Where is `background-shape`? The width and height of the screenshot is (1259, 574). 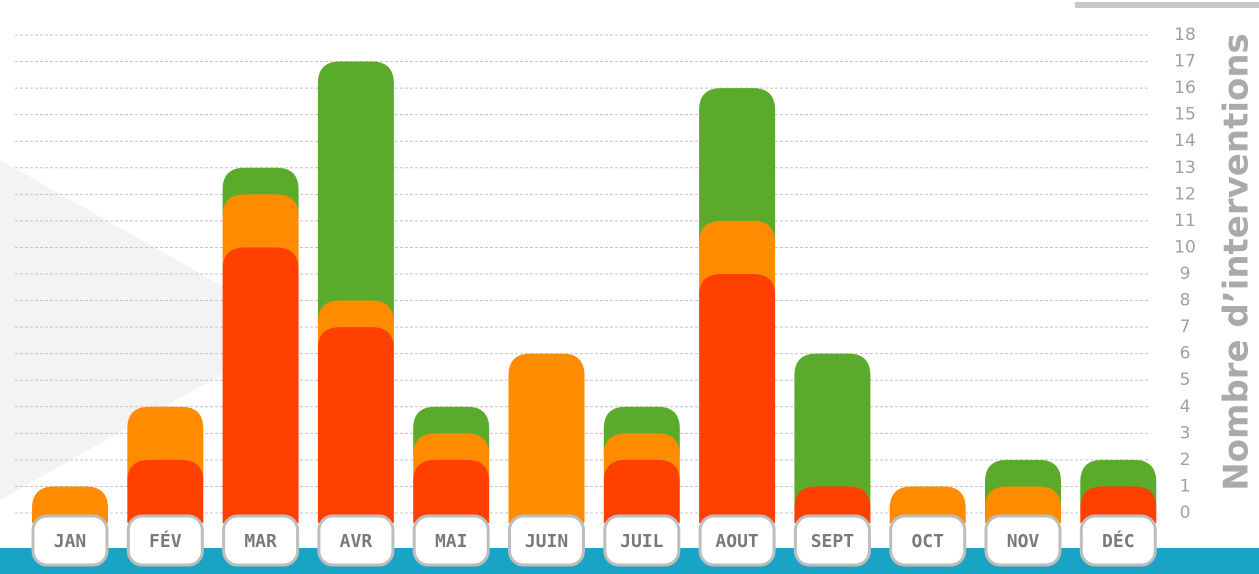
background-shape is located at coordinates (150, 330).